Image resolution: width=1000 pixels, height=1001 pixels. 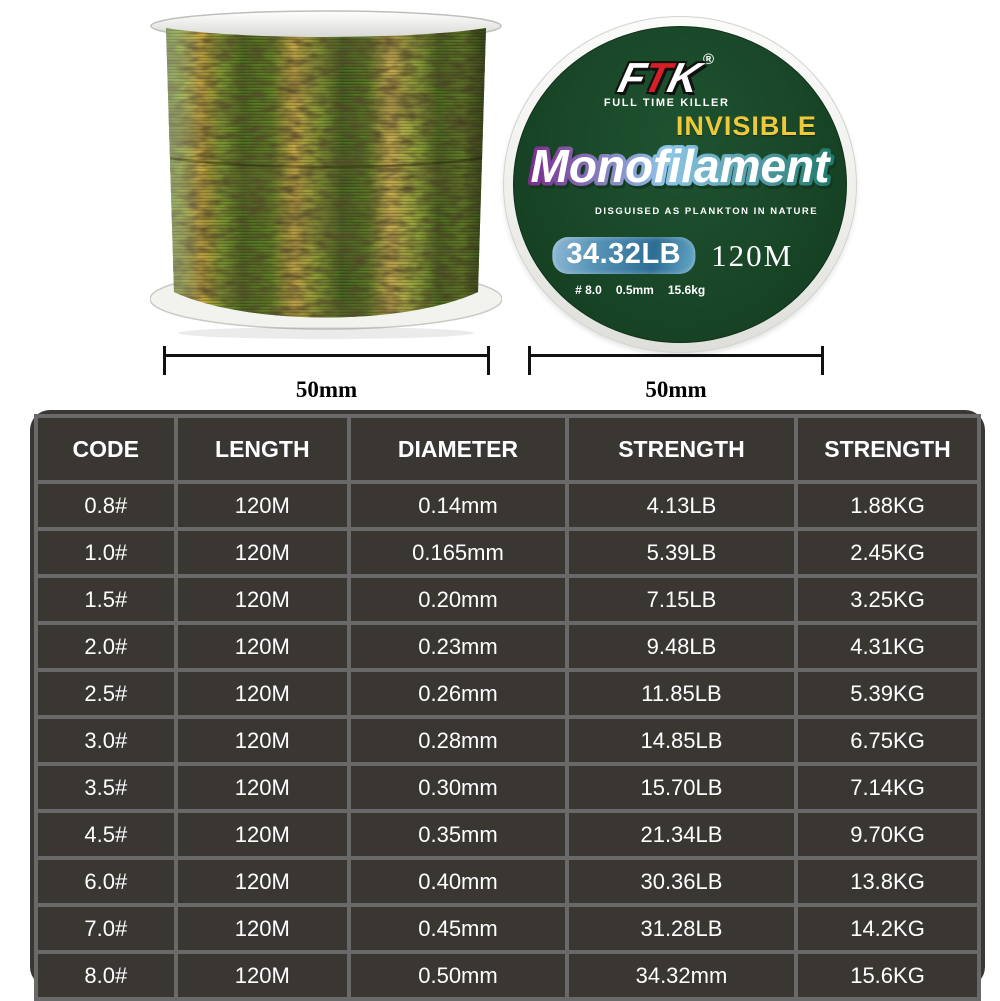 I want to click on table-row: 2.5# 120M 0.26mm 11.85LB 5.39KG, so click(x=507, y=693).